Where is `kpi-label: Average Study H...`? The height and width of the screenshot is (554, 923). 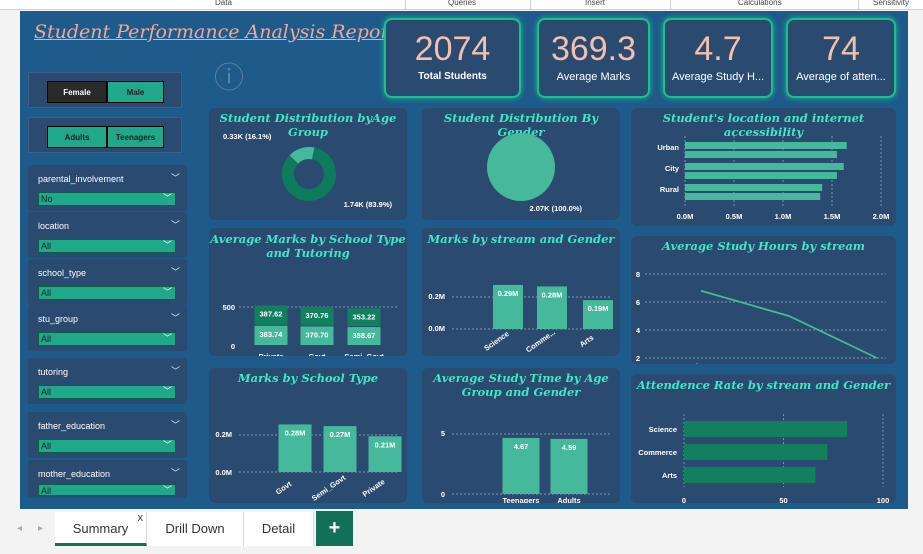 kpi-label: Average Study H... is located at coordinates (718, 77).